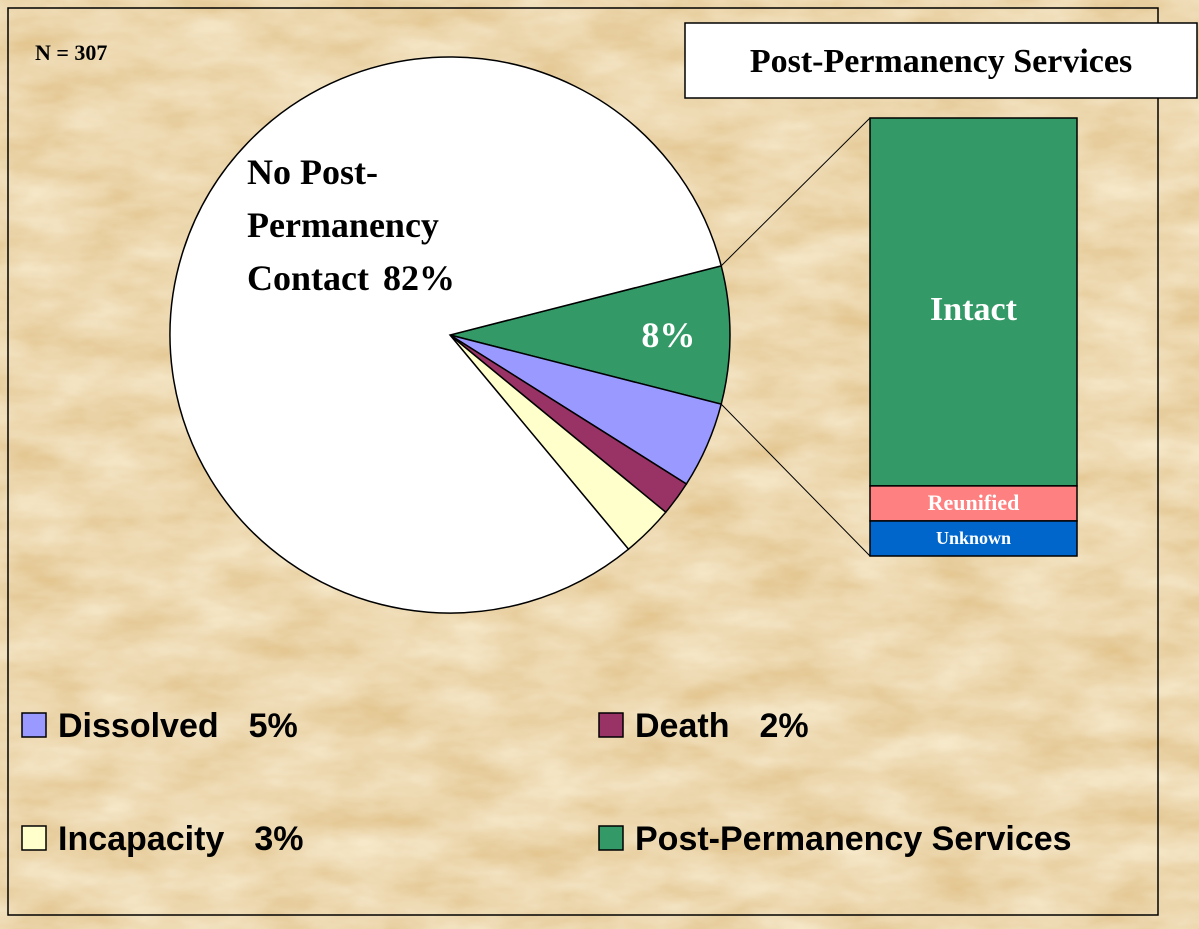 The width and height of the screenshot is (1199, 929). Describe the element at coordinates (974, 309) in the screenshot. I see `bar-segment-label: Intact` at that location.